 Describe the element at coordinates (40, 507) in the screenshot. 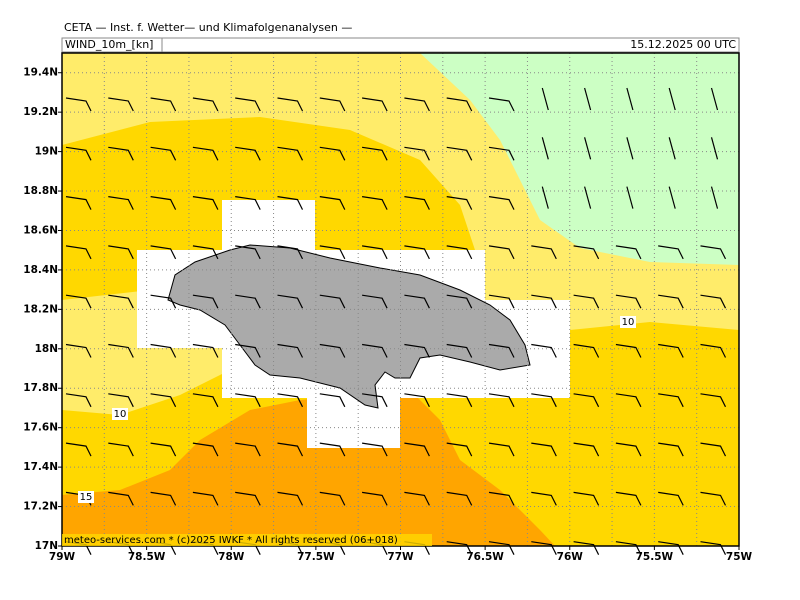

I see `y-tick-label: 17.2N` at that location.